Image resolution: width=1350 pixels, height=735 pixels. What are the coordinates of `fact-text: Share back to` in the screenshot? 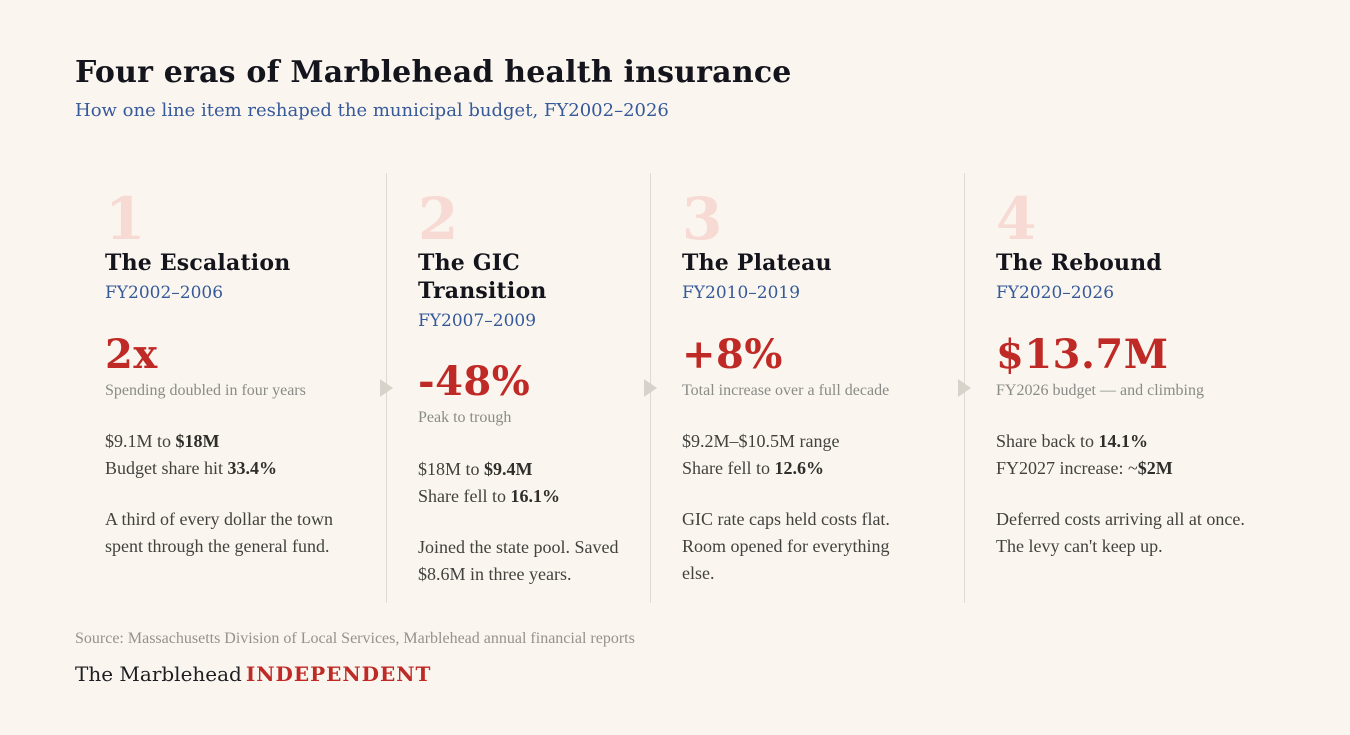 It's located at (1047, 441).